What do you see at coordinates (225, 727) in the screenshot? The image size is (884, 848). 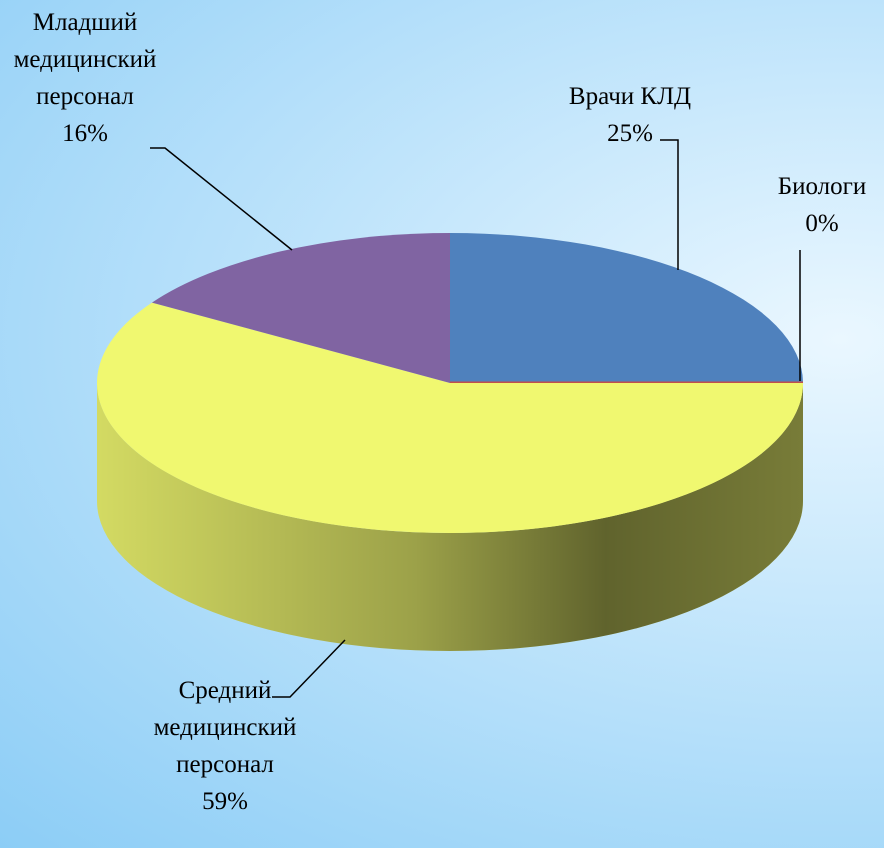 I see `category-label: Средний медицинский персонал` at bounding box center [225, 727].